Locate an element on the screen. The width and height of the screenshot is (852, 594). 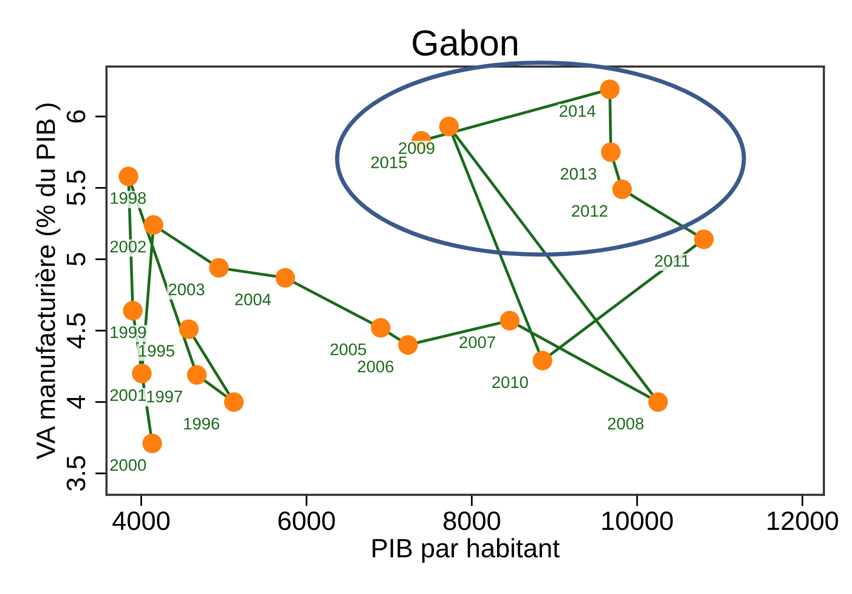
annotation: 2001 is located at coordinates (128, 395).